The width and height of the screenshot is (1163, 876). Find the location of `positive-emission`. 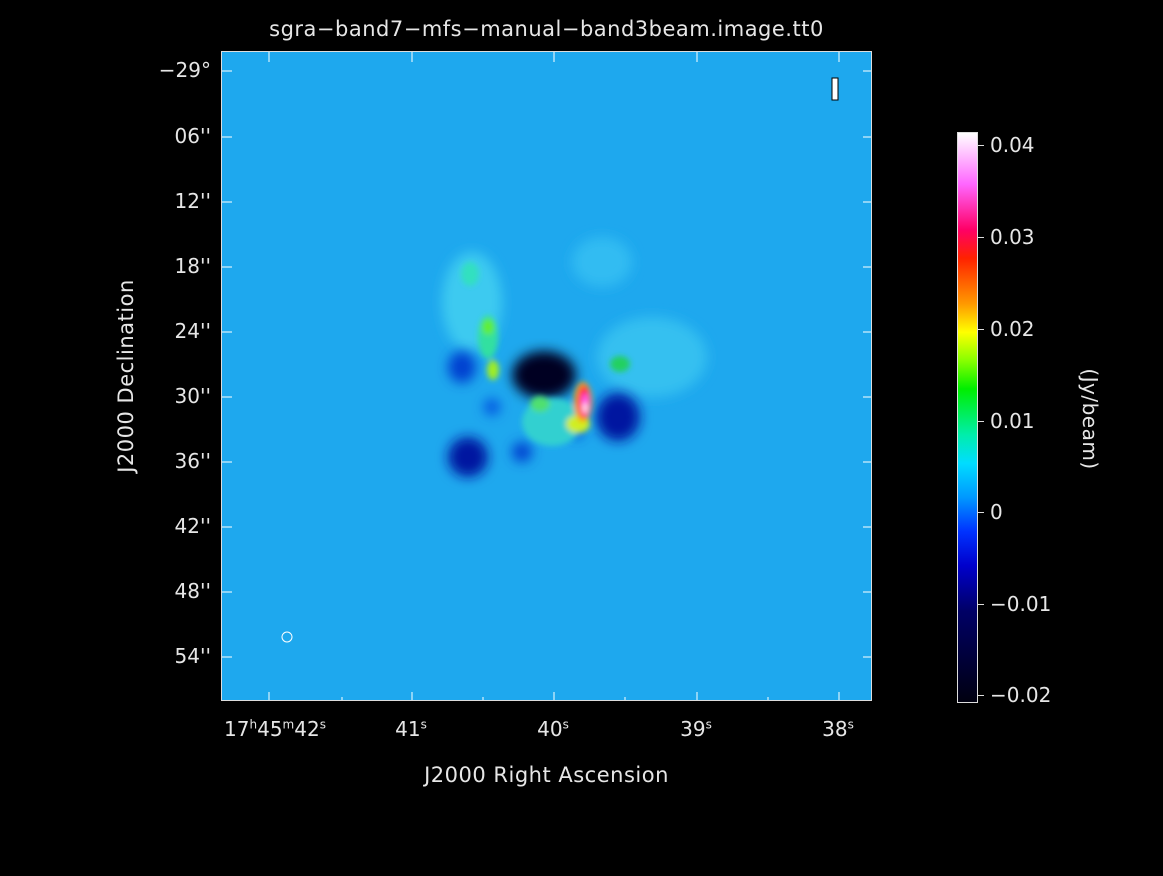

positive-emission is located at coordinates (545, 354).